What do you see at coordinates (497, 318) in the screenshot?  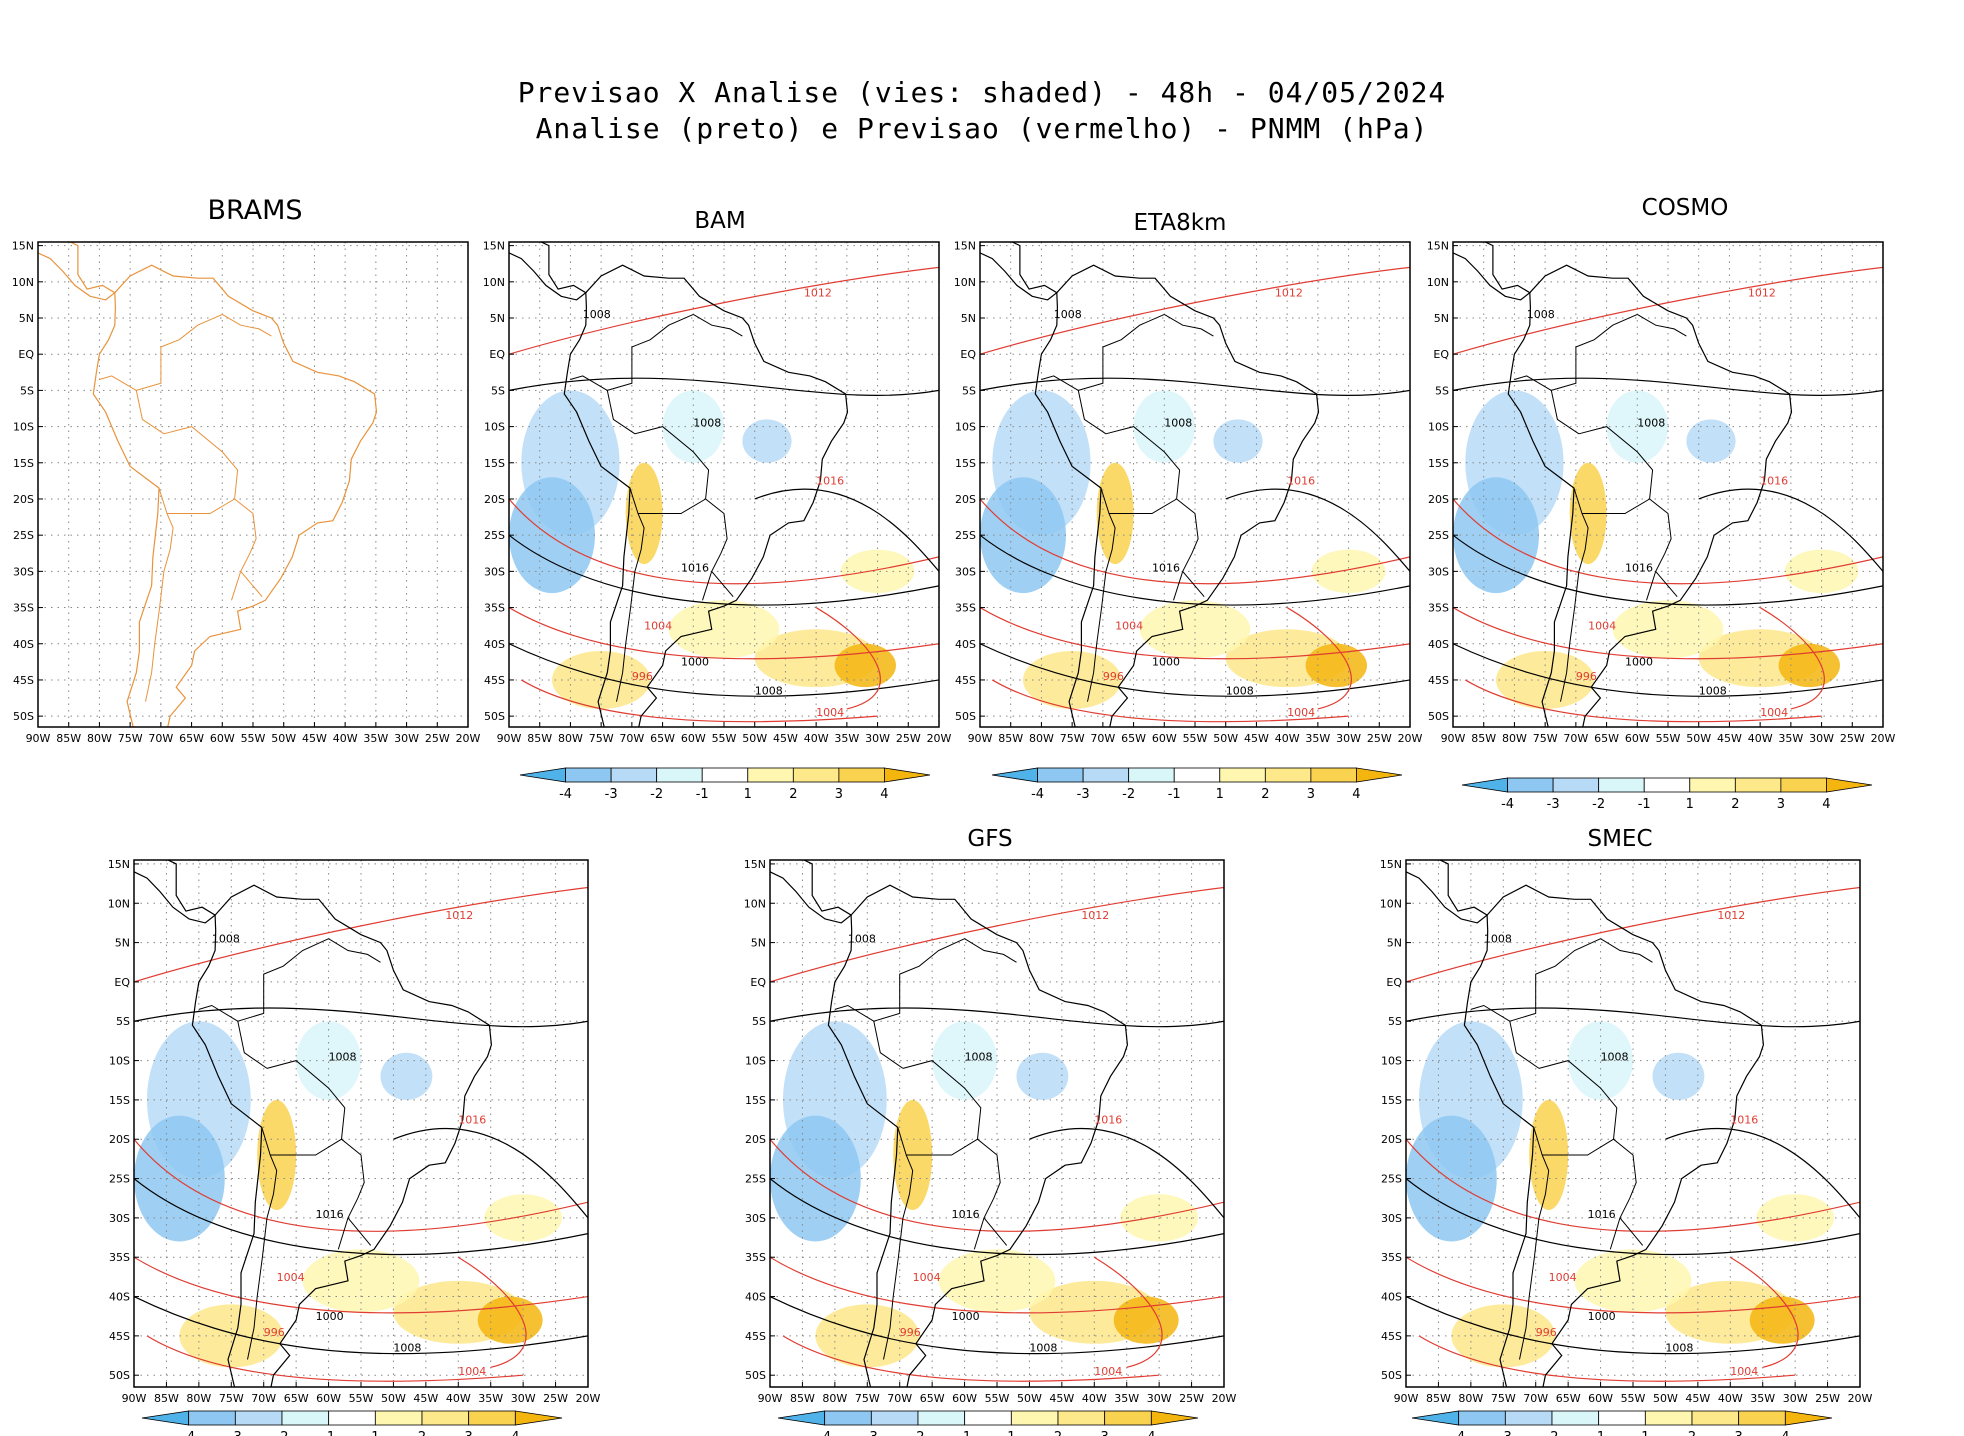 I see `lat-label: 5N` at bounding box center [497, 318].